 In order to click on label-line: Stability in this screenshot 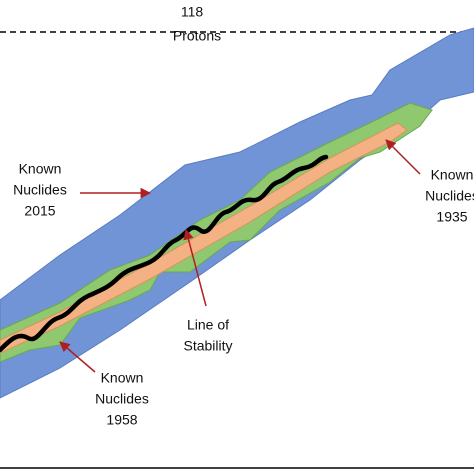, I will do `click(207, 346)`.